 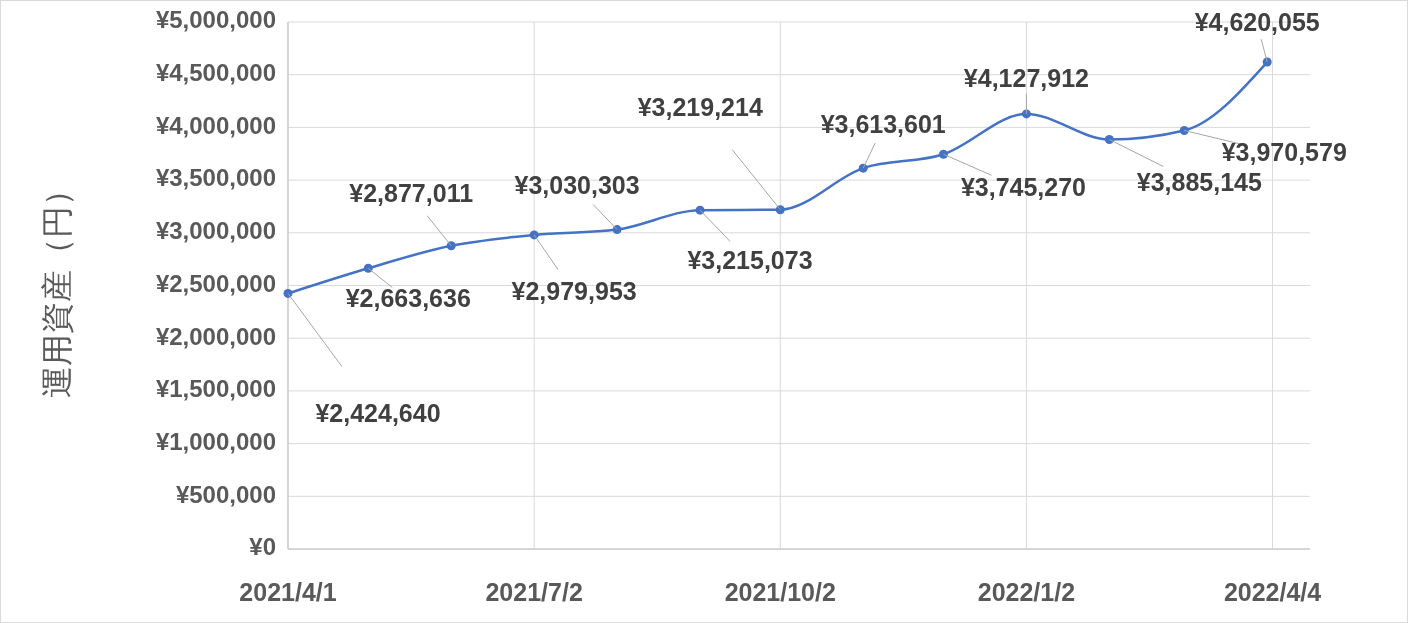 I want to click on y-tick-label: ¥3,500,000, so click(x=215, y=178).